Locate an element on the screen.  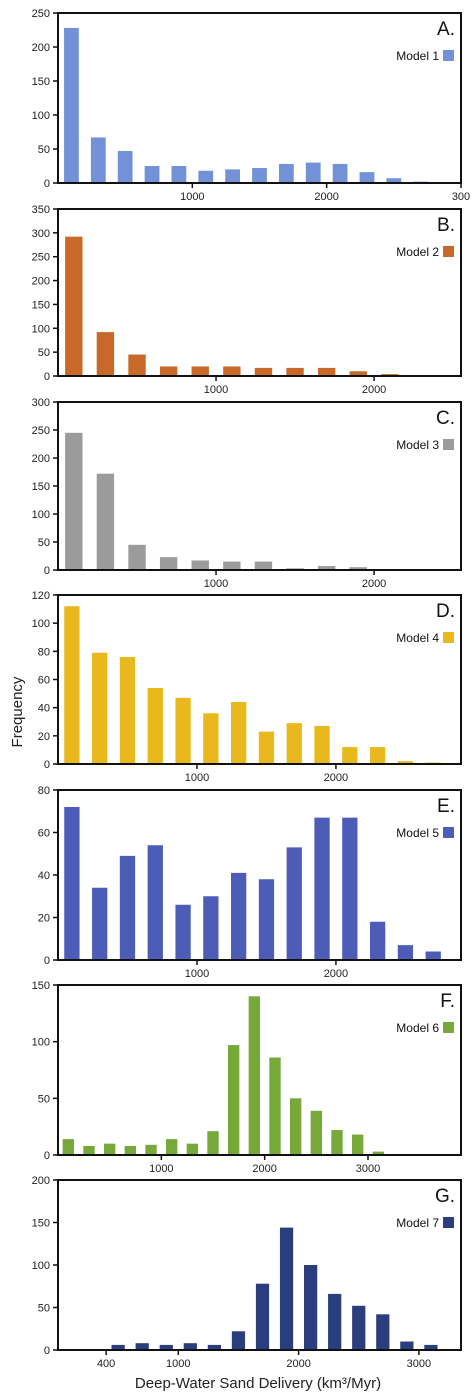
chart-panel-5: 0 20 40 60 80 1000 2000 E. Model 5 is located at coordinates (250, 882).